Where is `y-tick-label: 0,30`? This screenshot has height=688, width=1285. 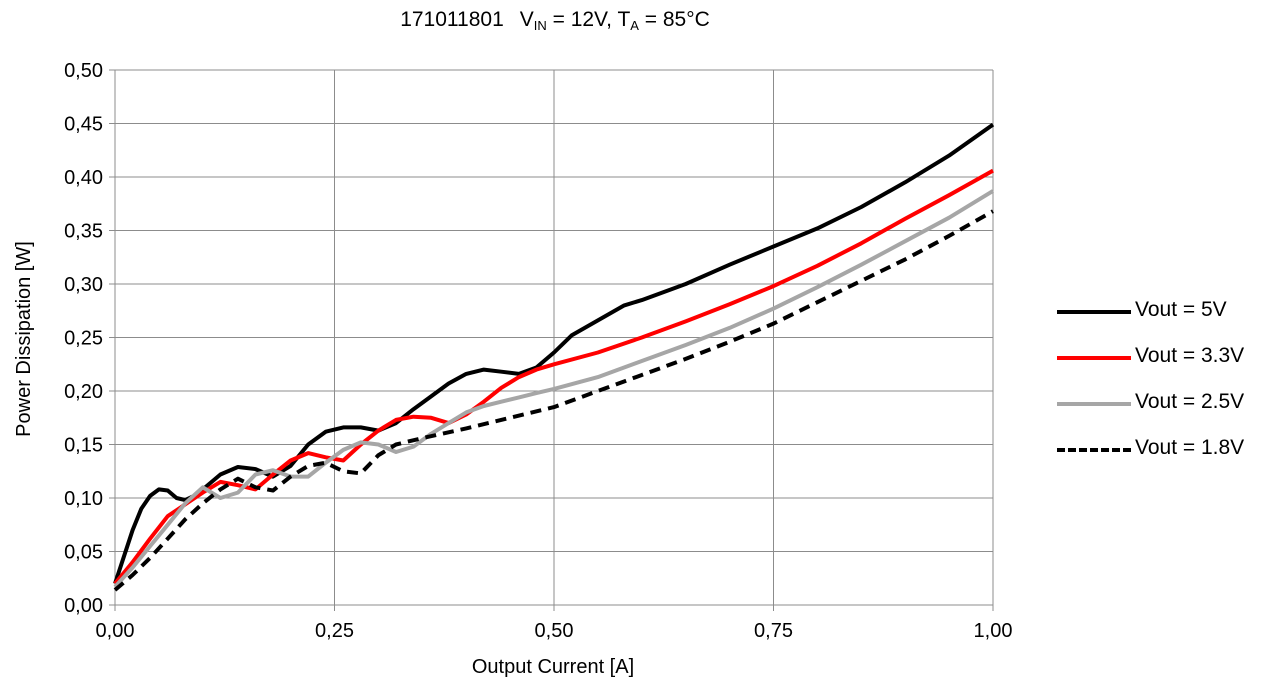
y-tick-label: 0,30 is located at coordinates (83, 285).